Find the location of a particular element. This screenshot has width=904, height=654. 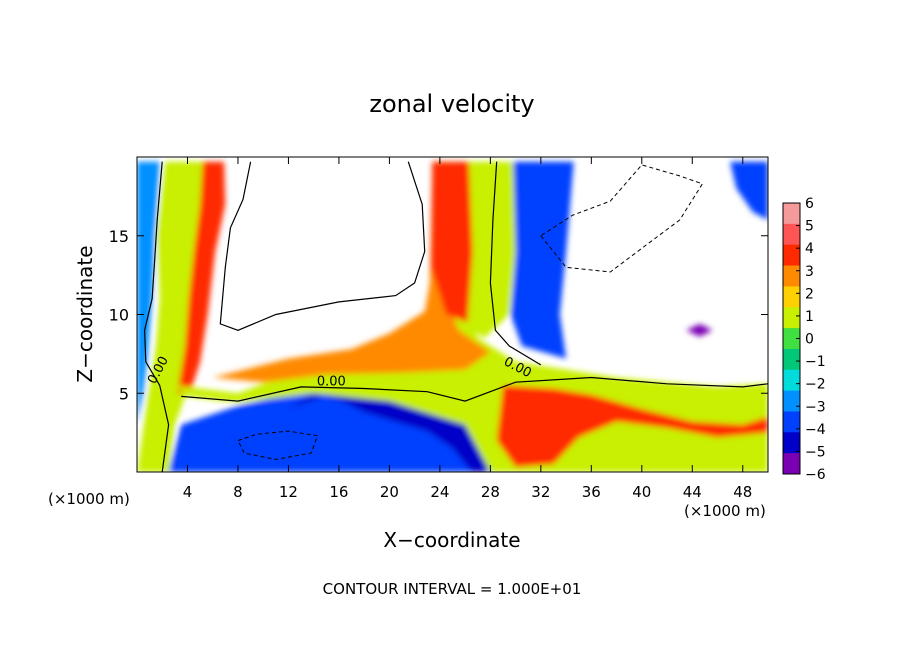

region-low-level-warm is located at coordinates (351, 272).